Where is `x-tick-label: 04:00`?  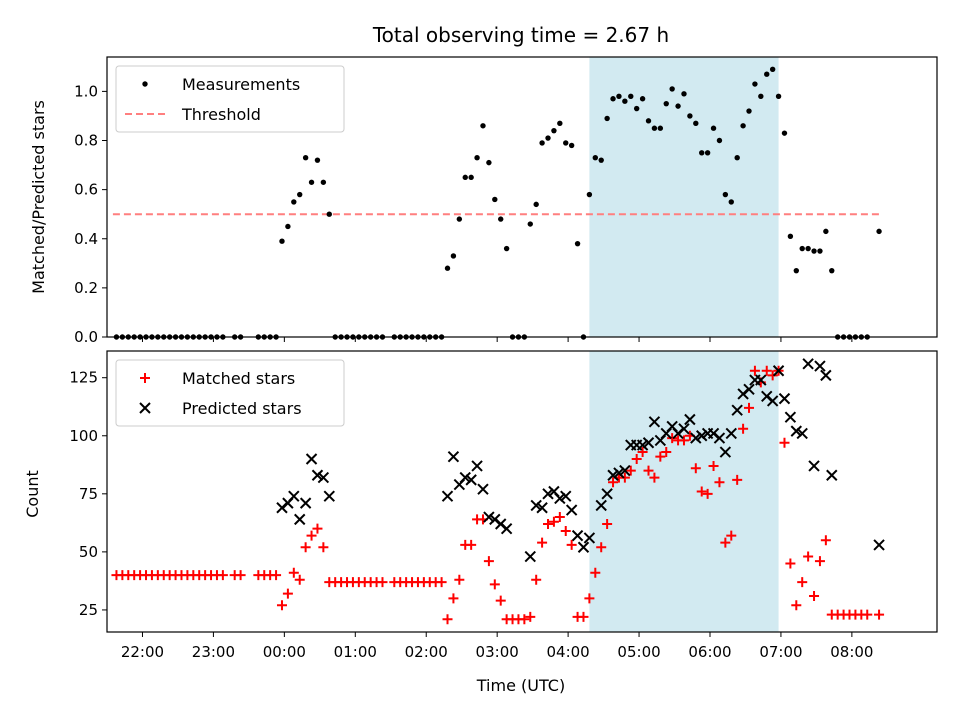
x-tick-label: 04:00 is located at coordinates (567, 652).